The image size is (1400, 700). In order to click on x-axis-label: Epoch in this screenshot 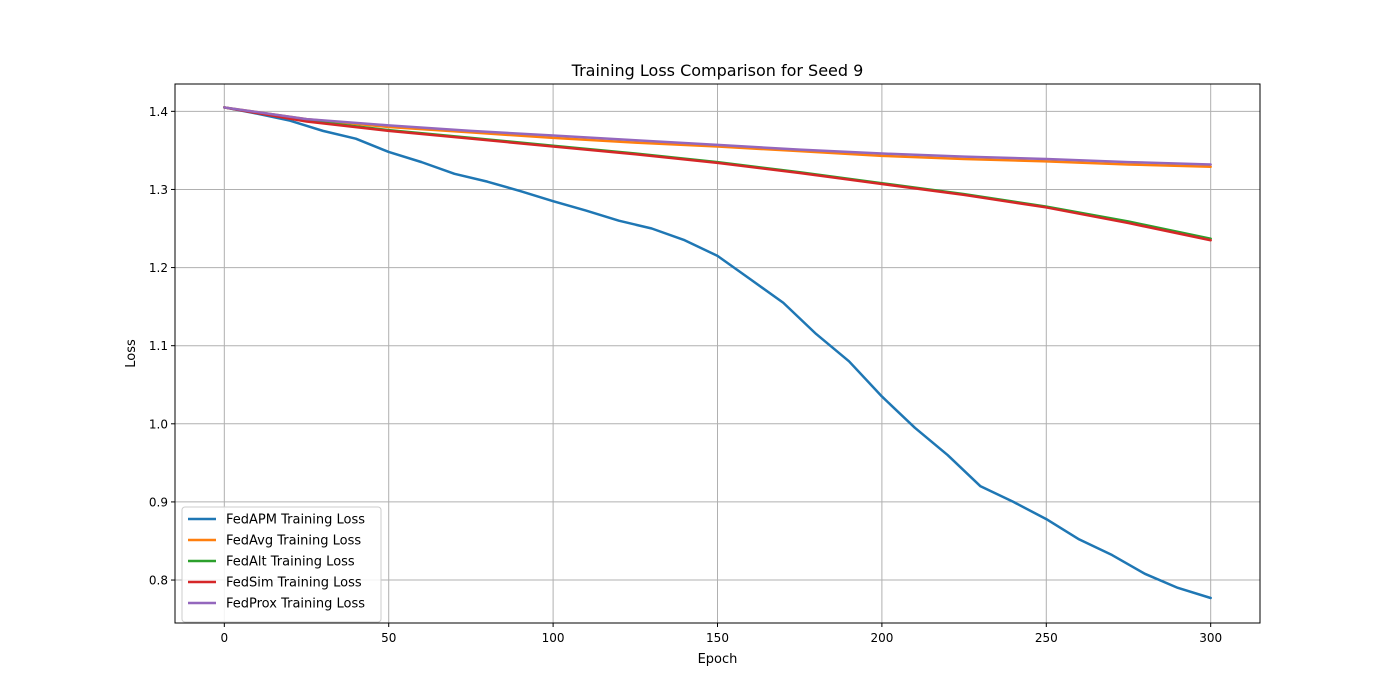, I will do `click(718, 659)`.